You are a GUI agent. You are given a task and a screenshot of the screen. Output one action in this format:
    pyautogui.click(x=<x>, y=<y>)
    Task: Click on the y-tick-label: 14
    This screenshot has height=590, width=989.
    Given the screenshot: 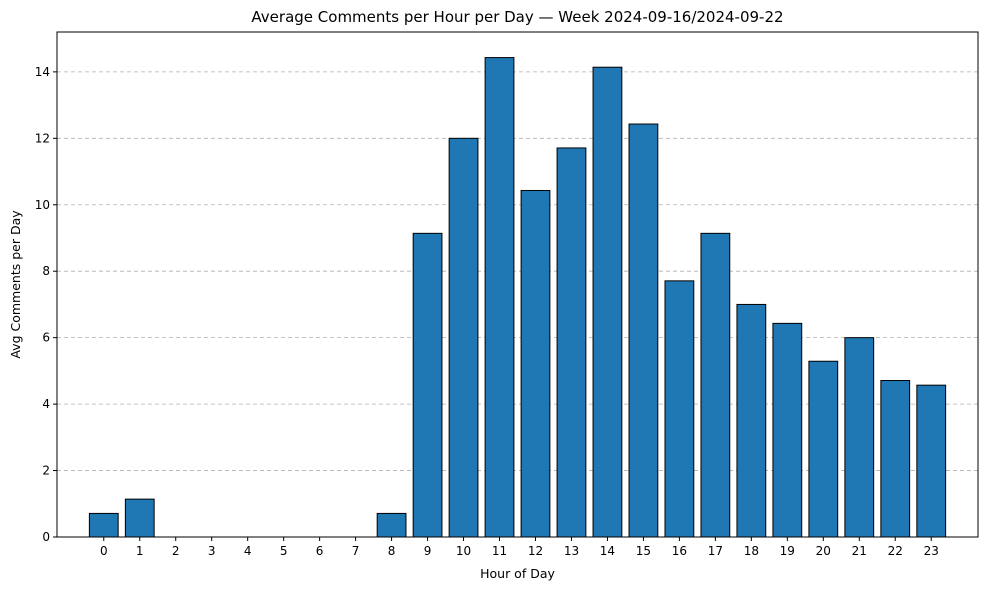 What is the action you would take?
    pyautogui.click(x=42, y=72)
    